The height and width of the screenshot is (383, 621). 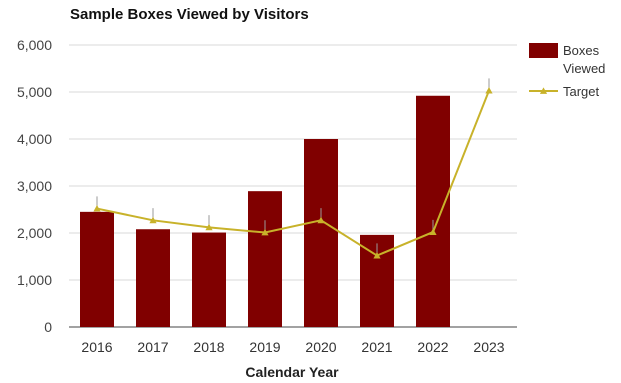 What do you see at coordinates (543, 90) in the screenshot?
I see `legend-swatch-target-marker` at bounding box center [543, 90].